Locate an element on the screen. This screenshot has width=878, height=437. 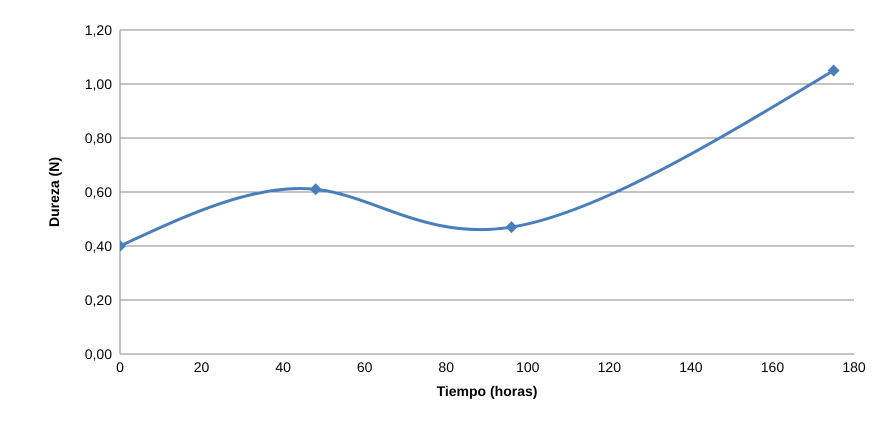
x-tick-label: 80 is located at coordinates (446, 366).